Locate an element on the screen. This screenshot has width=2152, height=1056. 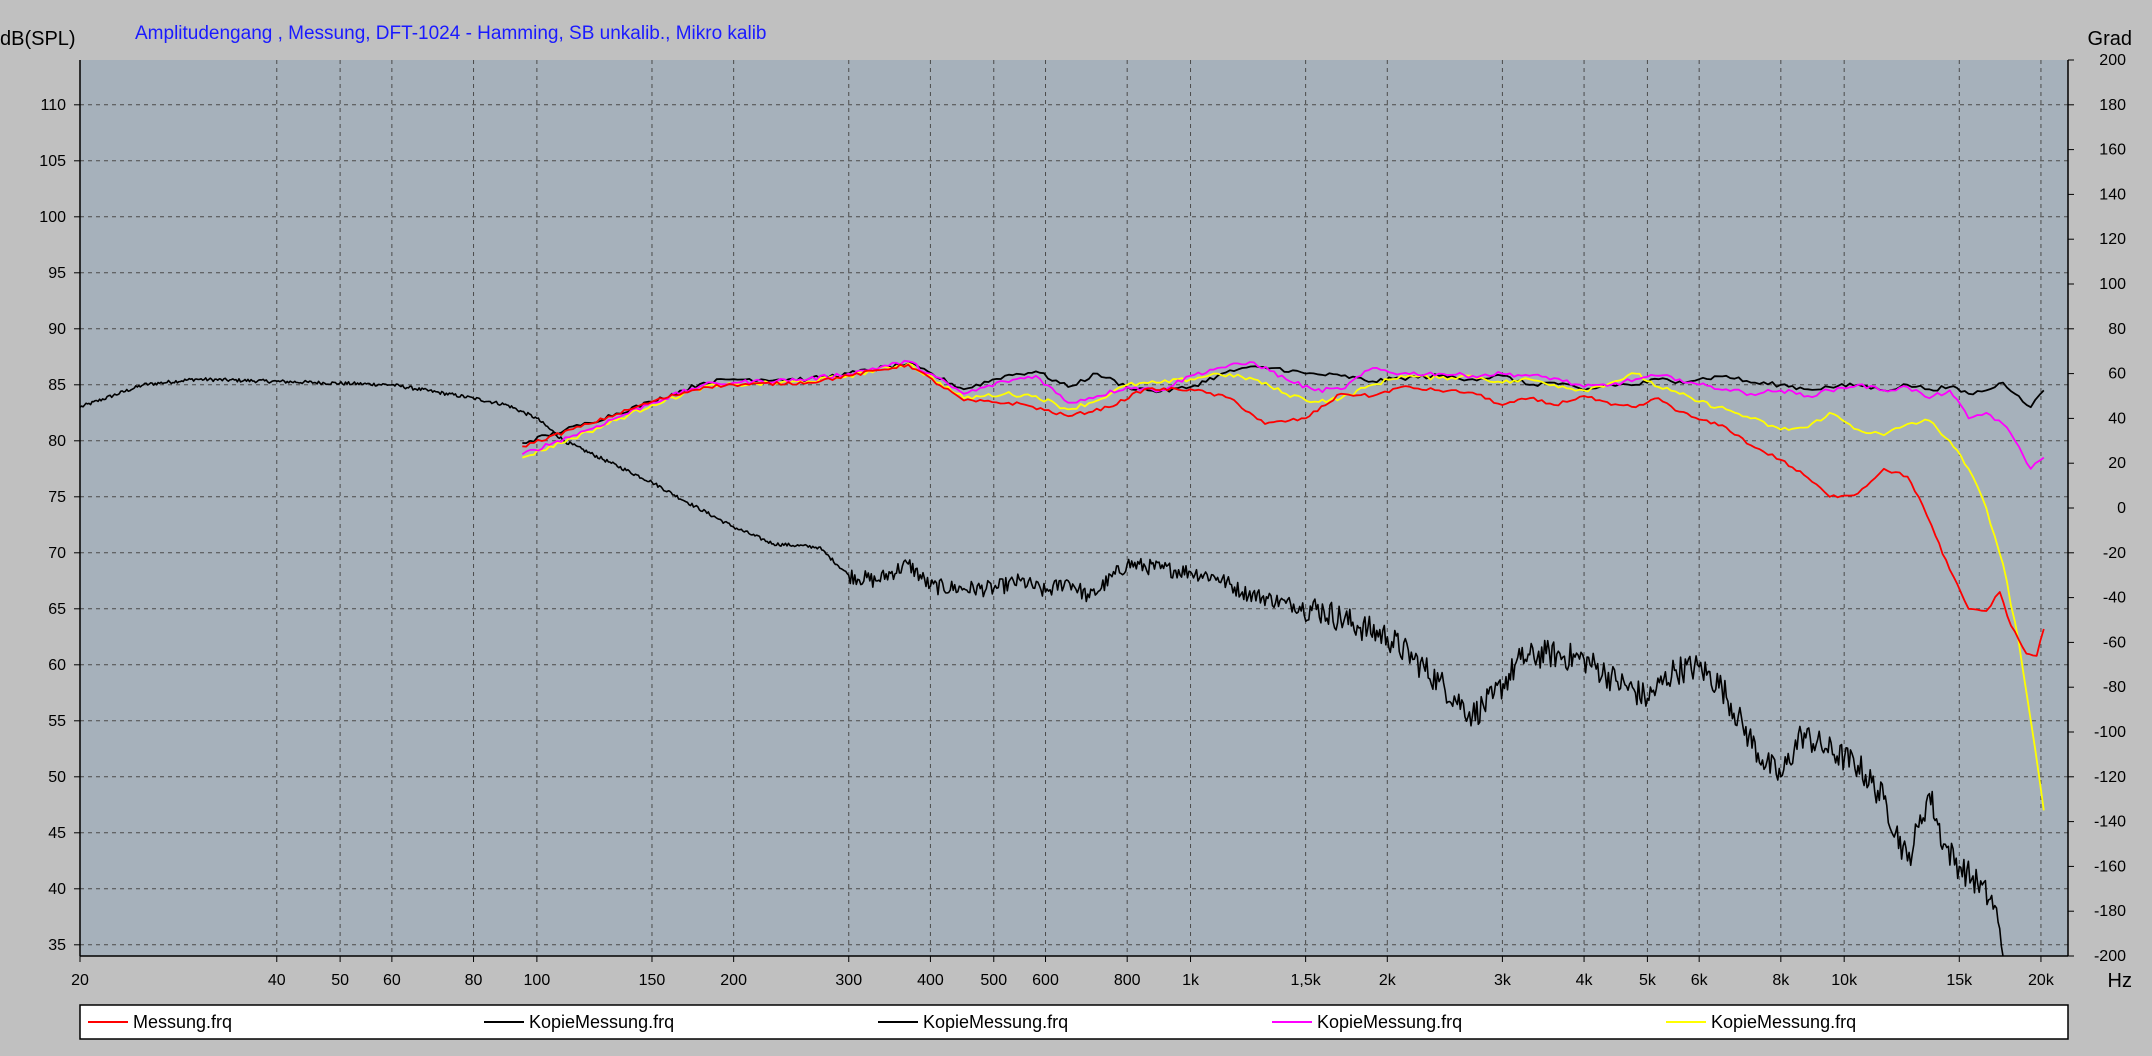
y2-tick-label: 180 is located at coordinates (2112, 105).